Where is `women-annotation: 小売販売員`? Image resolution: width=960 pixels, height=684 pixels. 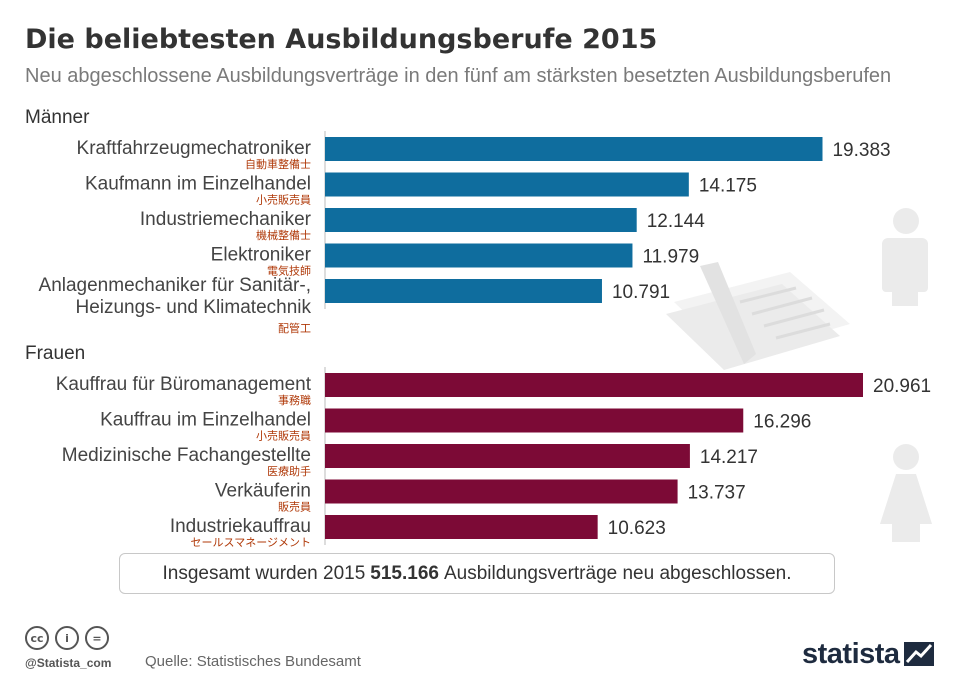
women-annotation: 小売販売員 is located at coordinates (283, 436).